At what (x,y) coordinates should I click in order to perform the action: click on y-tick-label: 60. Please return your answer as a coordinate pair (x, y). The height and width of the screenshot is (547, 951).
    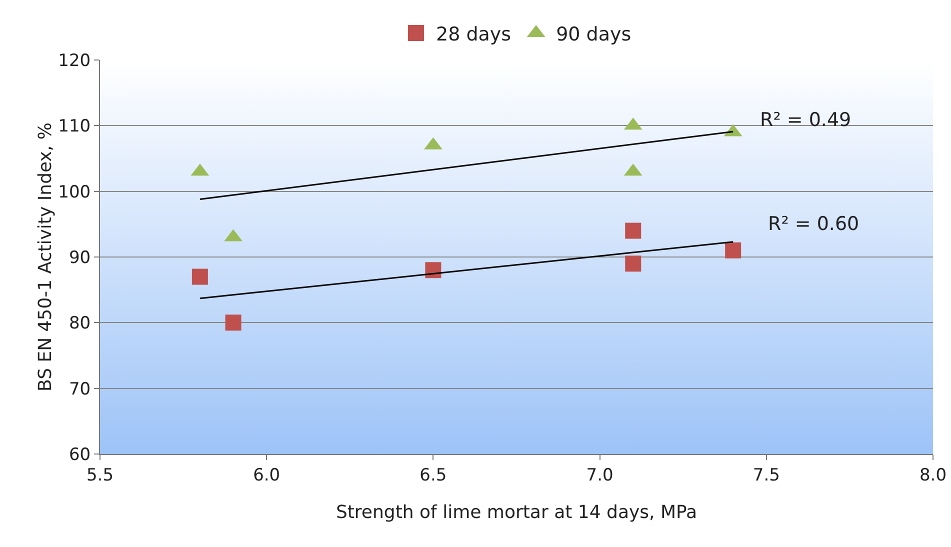
    Looking at the image, I should click on (79, 454).